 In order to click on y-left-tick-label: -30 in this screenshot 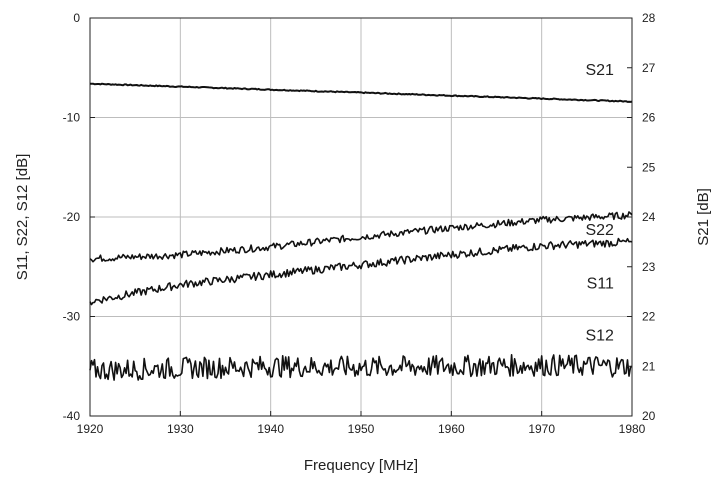, I will do `click(72, 317)`.